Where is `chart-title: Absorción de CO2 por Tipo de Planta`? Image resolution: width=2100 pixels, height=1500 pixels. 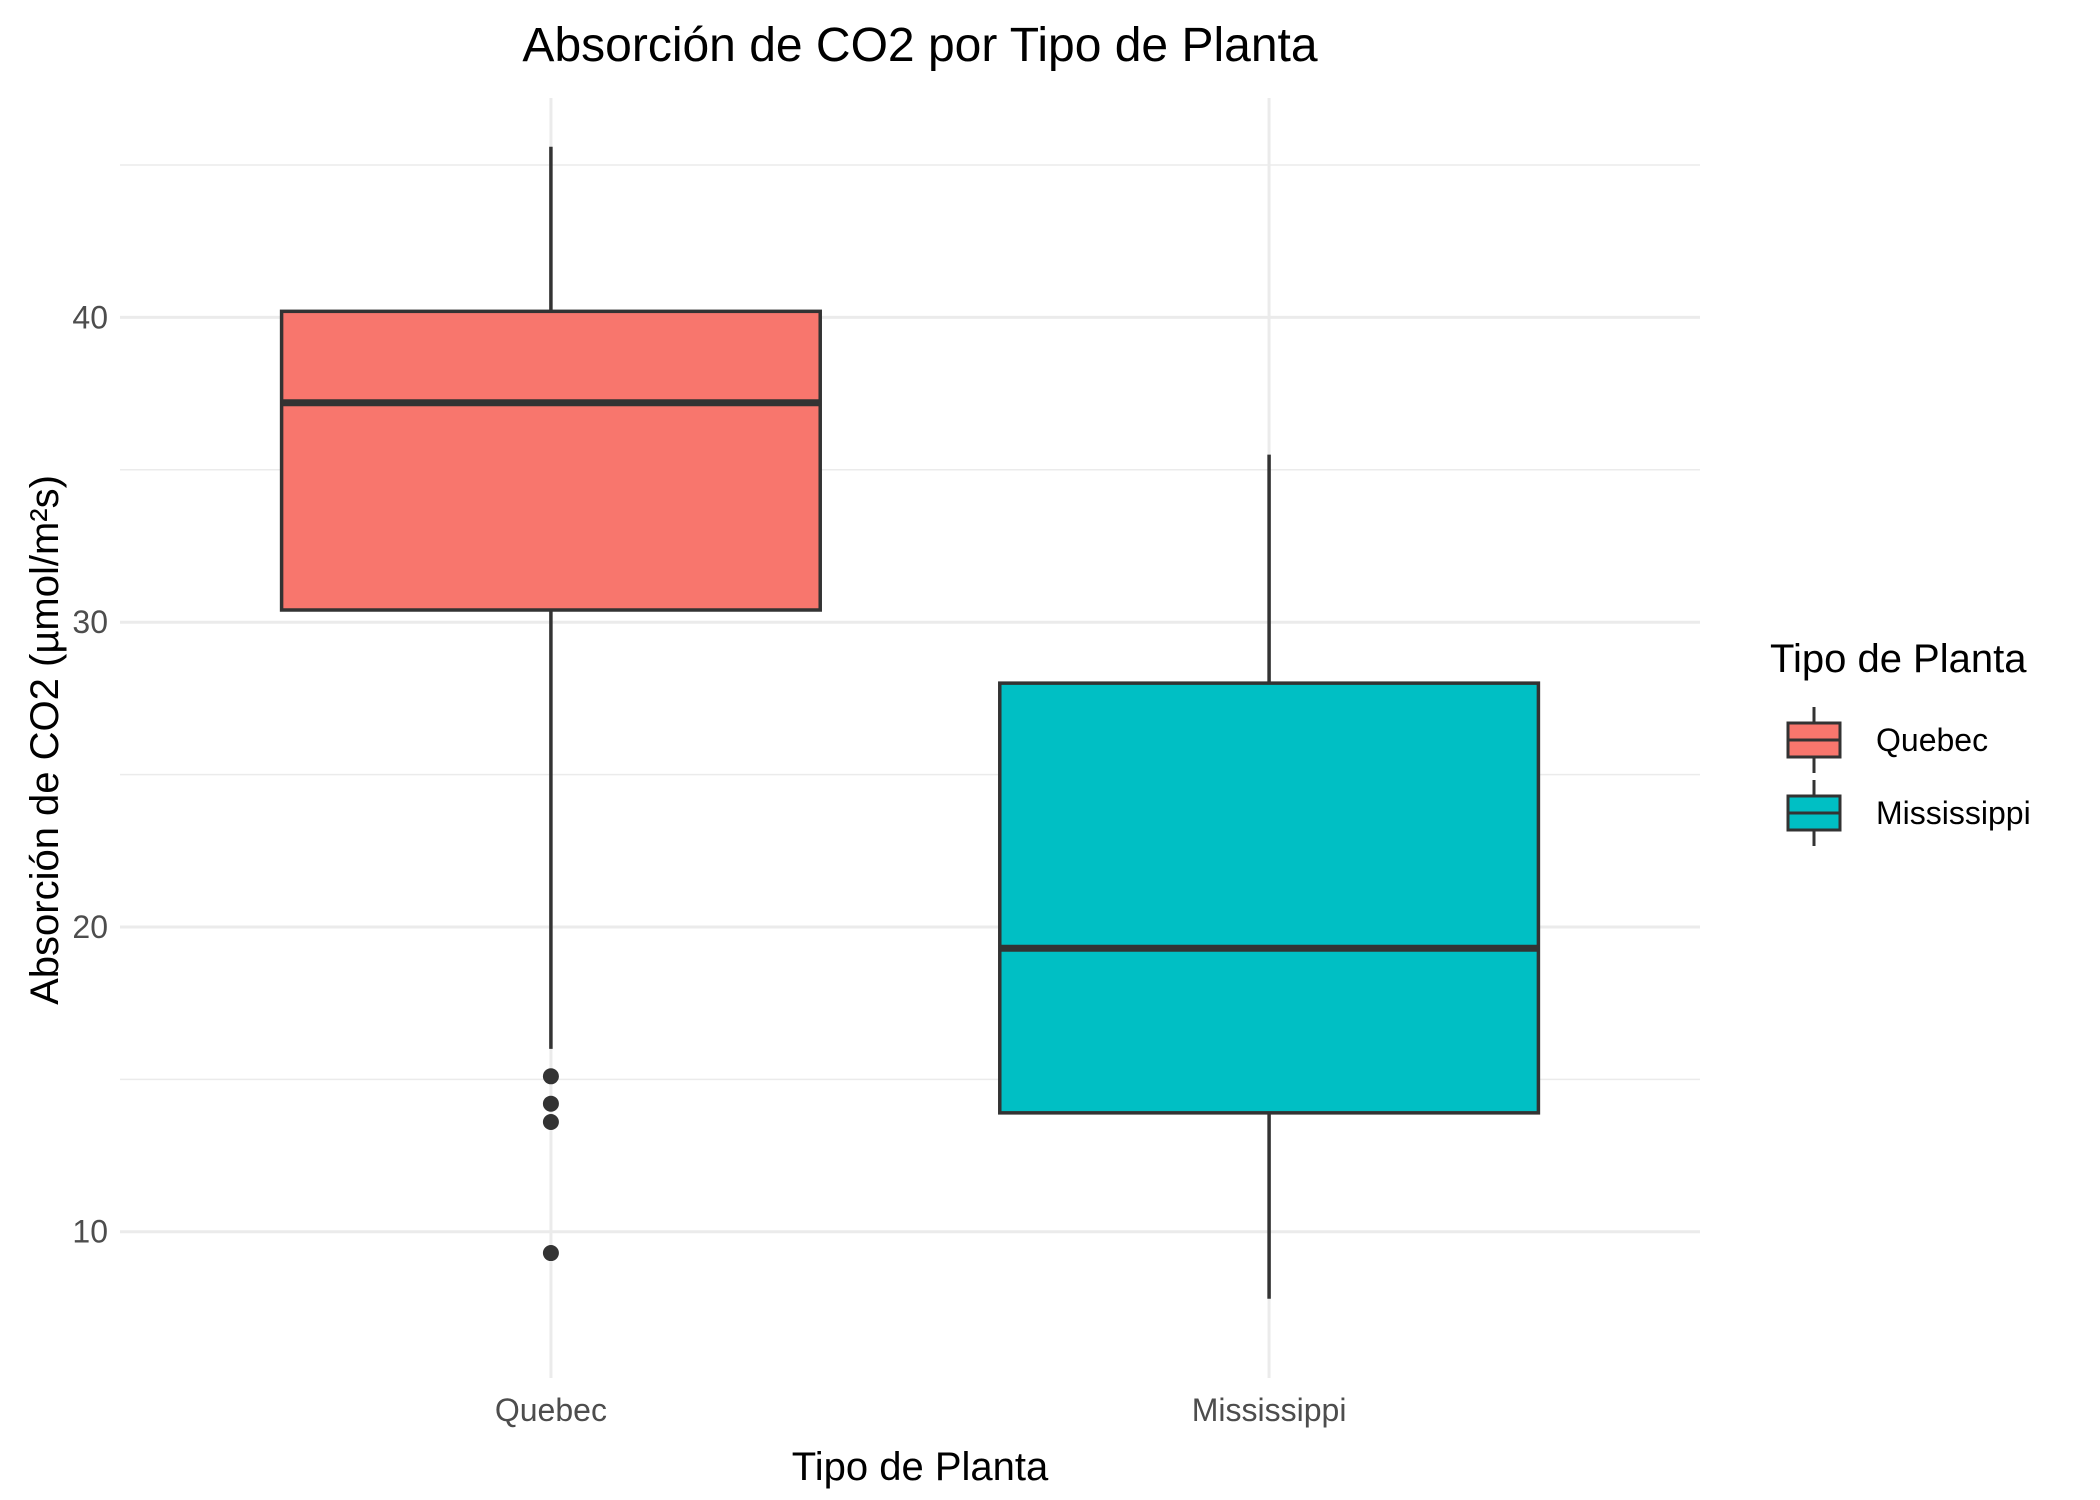
chart-title: Absorción de CO2 por Tipo de Planta is located at coordinates (919, 45).